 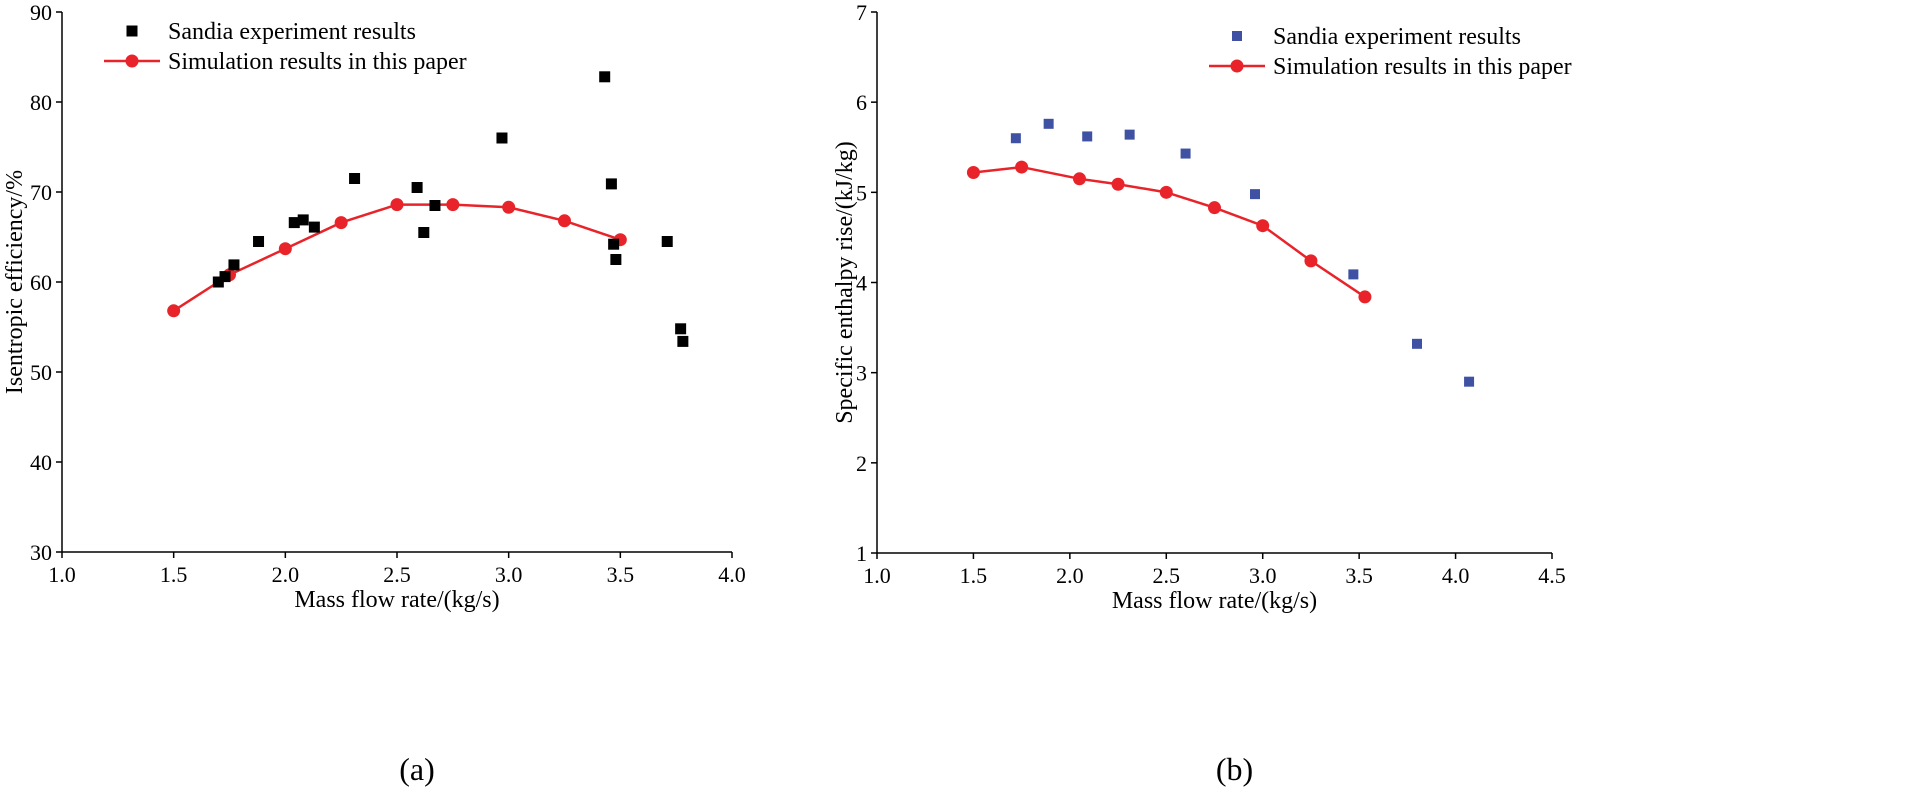 I want to click on y-tick-label: 3, so click(x=861, y=373).